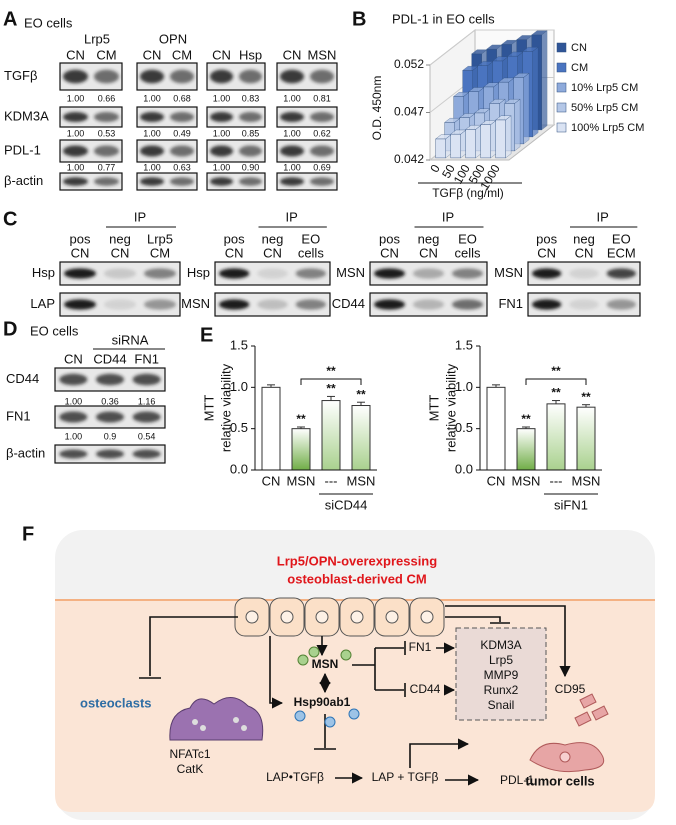 The image size is (676, 825). Describe the element at coordinates (22, 378) in the screenshot. I see `row-label: CD44` at that location.